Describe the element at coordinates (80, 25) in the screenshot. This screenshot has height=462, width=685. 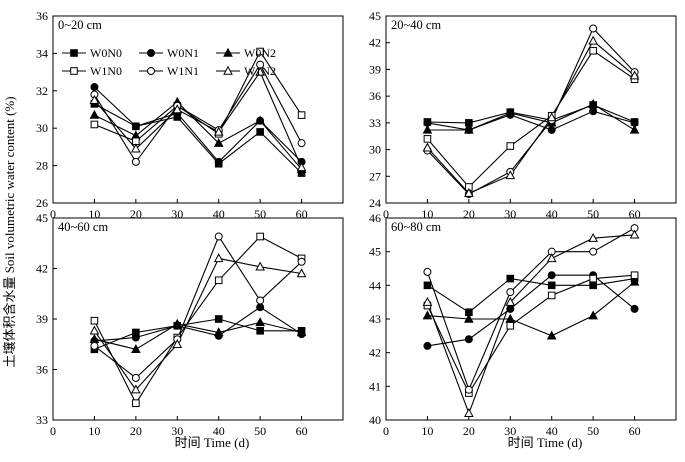
I see `panel-1-depth-label: 0~20 cm` at that location.